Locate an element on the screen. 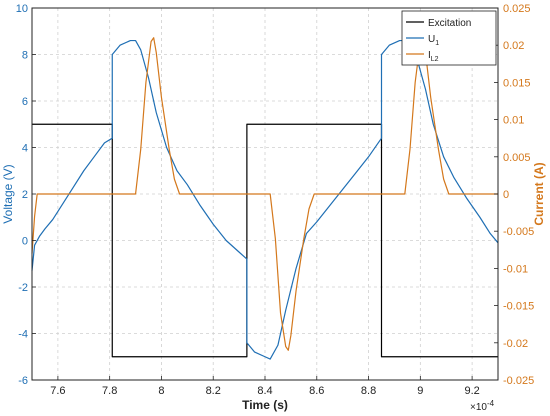 Image resolution: width=550 pixels, height=416 pixels. x-tick-label: 9 is located at coordinates (420, 391).